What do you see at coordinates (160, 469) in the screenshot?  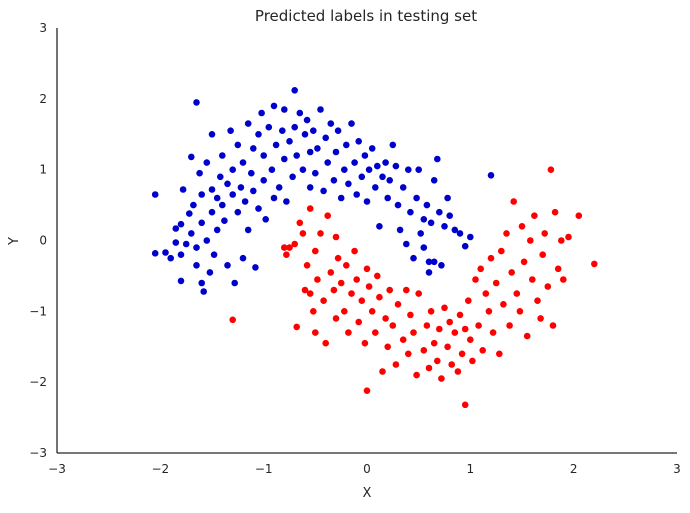 I see `x-tick-label: −2` at bounding box center [160, 469].